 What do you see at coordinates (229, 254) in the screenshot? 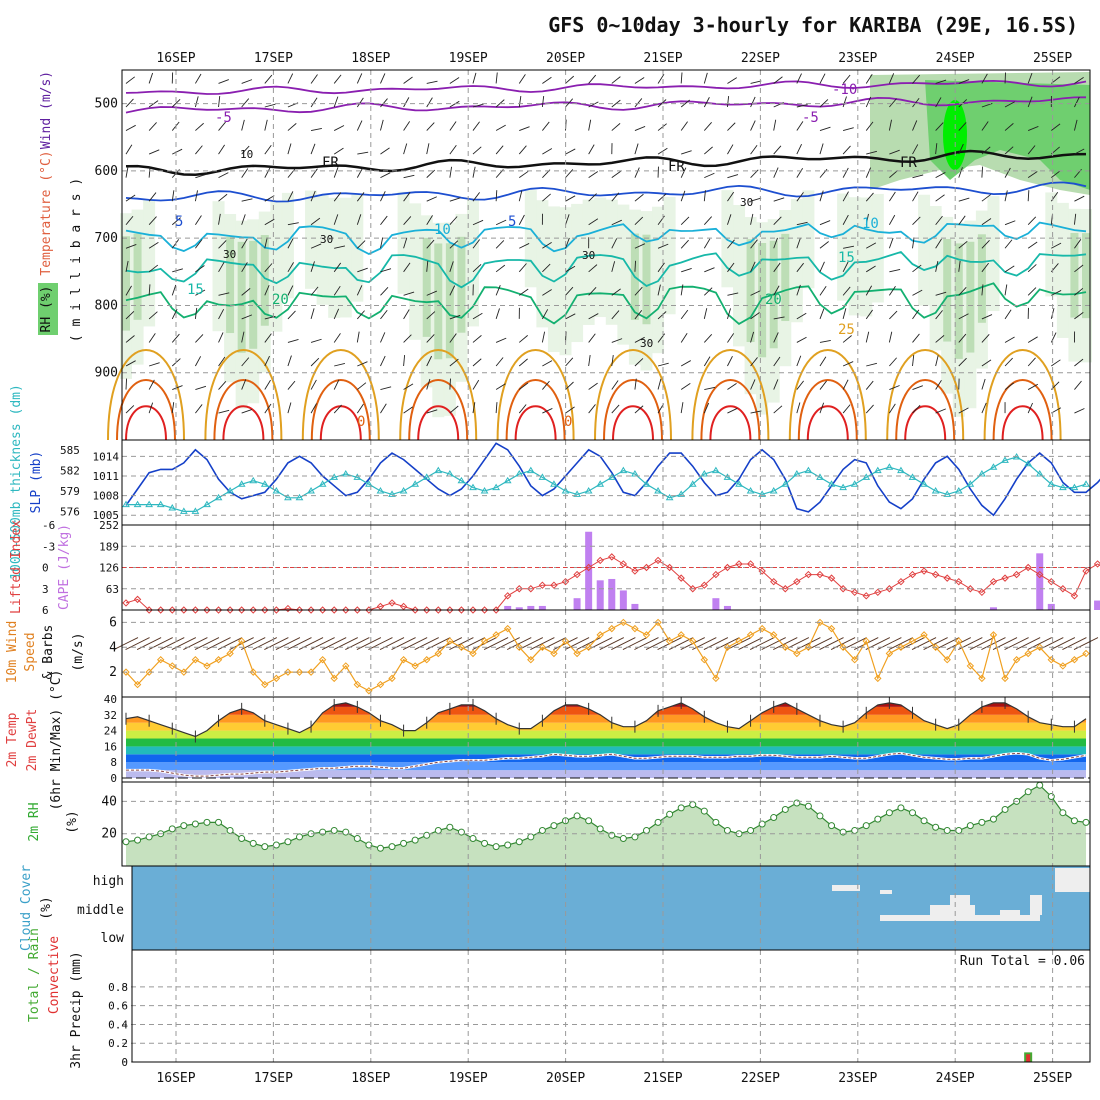
I see `contour-label: 30` at bounding box center [229, 254].